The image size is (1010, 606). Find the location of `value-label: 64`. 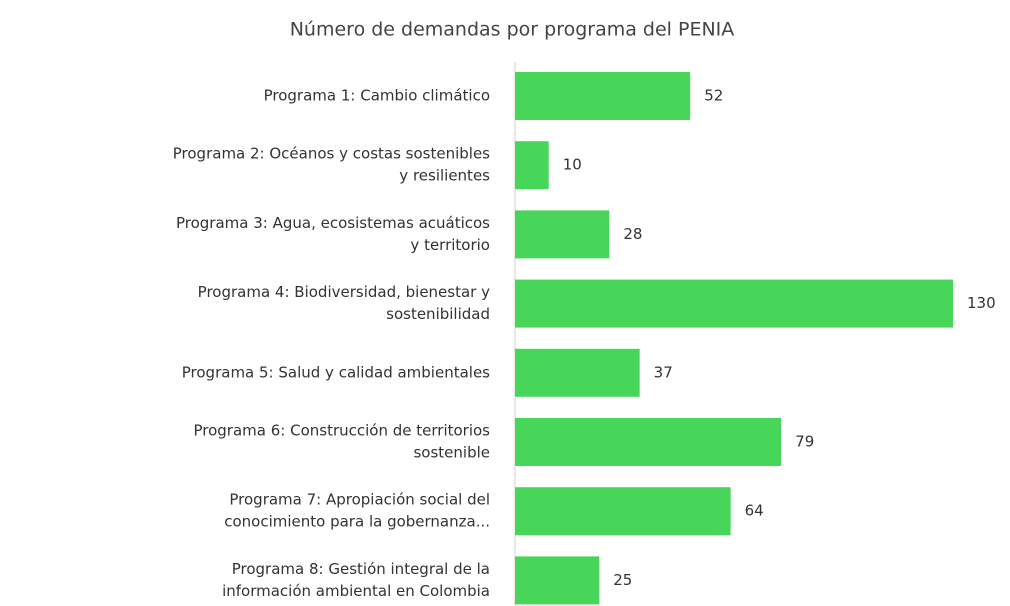

value-label: 64 is located at coordinates (754, 511).